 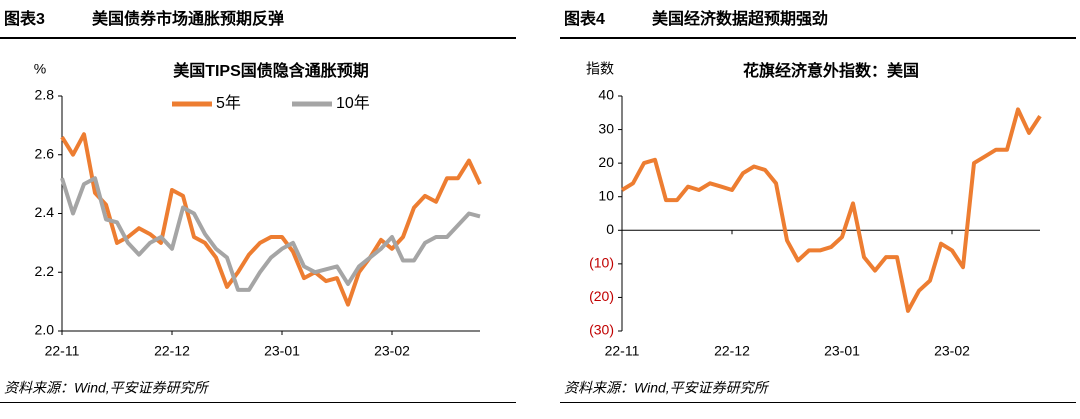 I want to click on y-tick-label: (30), so click(x=601, y=330).